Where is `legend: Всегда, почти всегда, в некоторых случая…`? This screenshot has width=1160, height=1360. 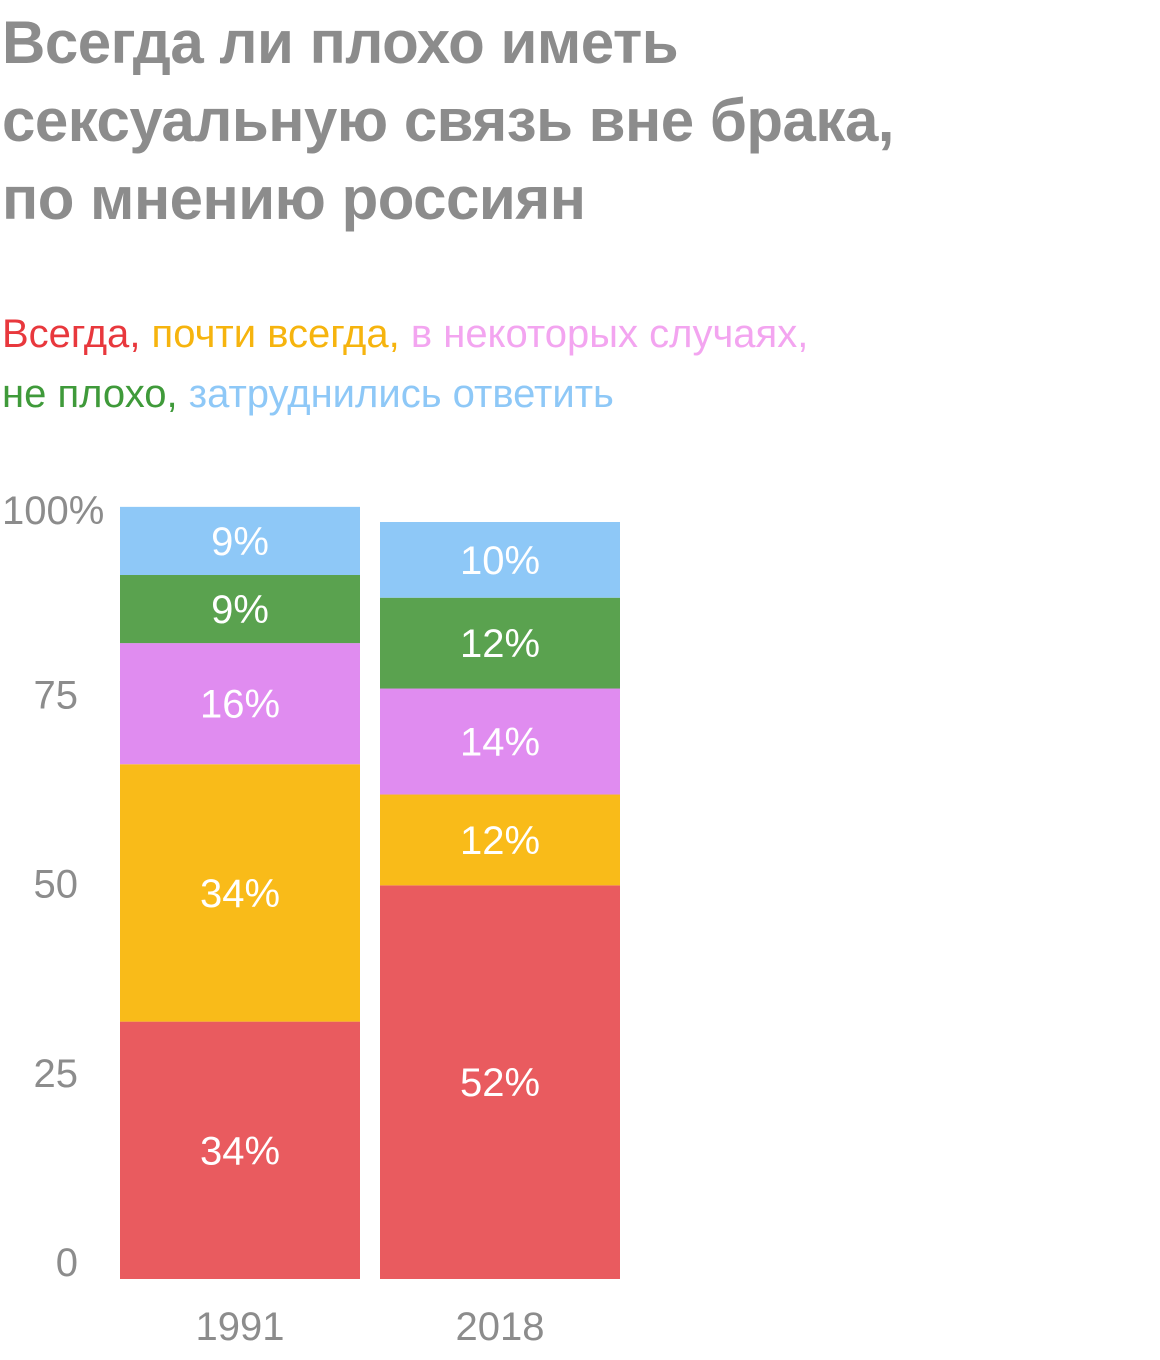 legend: Всегда, почти всегда, в некоторых случая… is located at coordinates (577, 364).